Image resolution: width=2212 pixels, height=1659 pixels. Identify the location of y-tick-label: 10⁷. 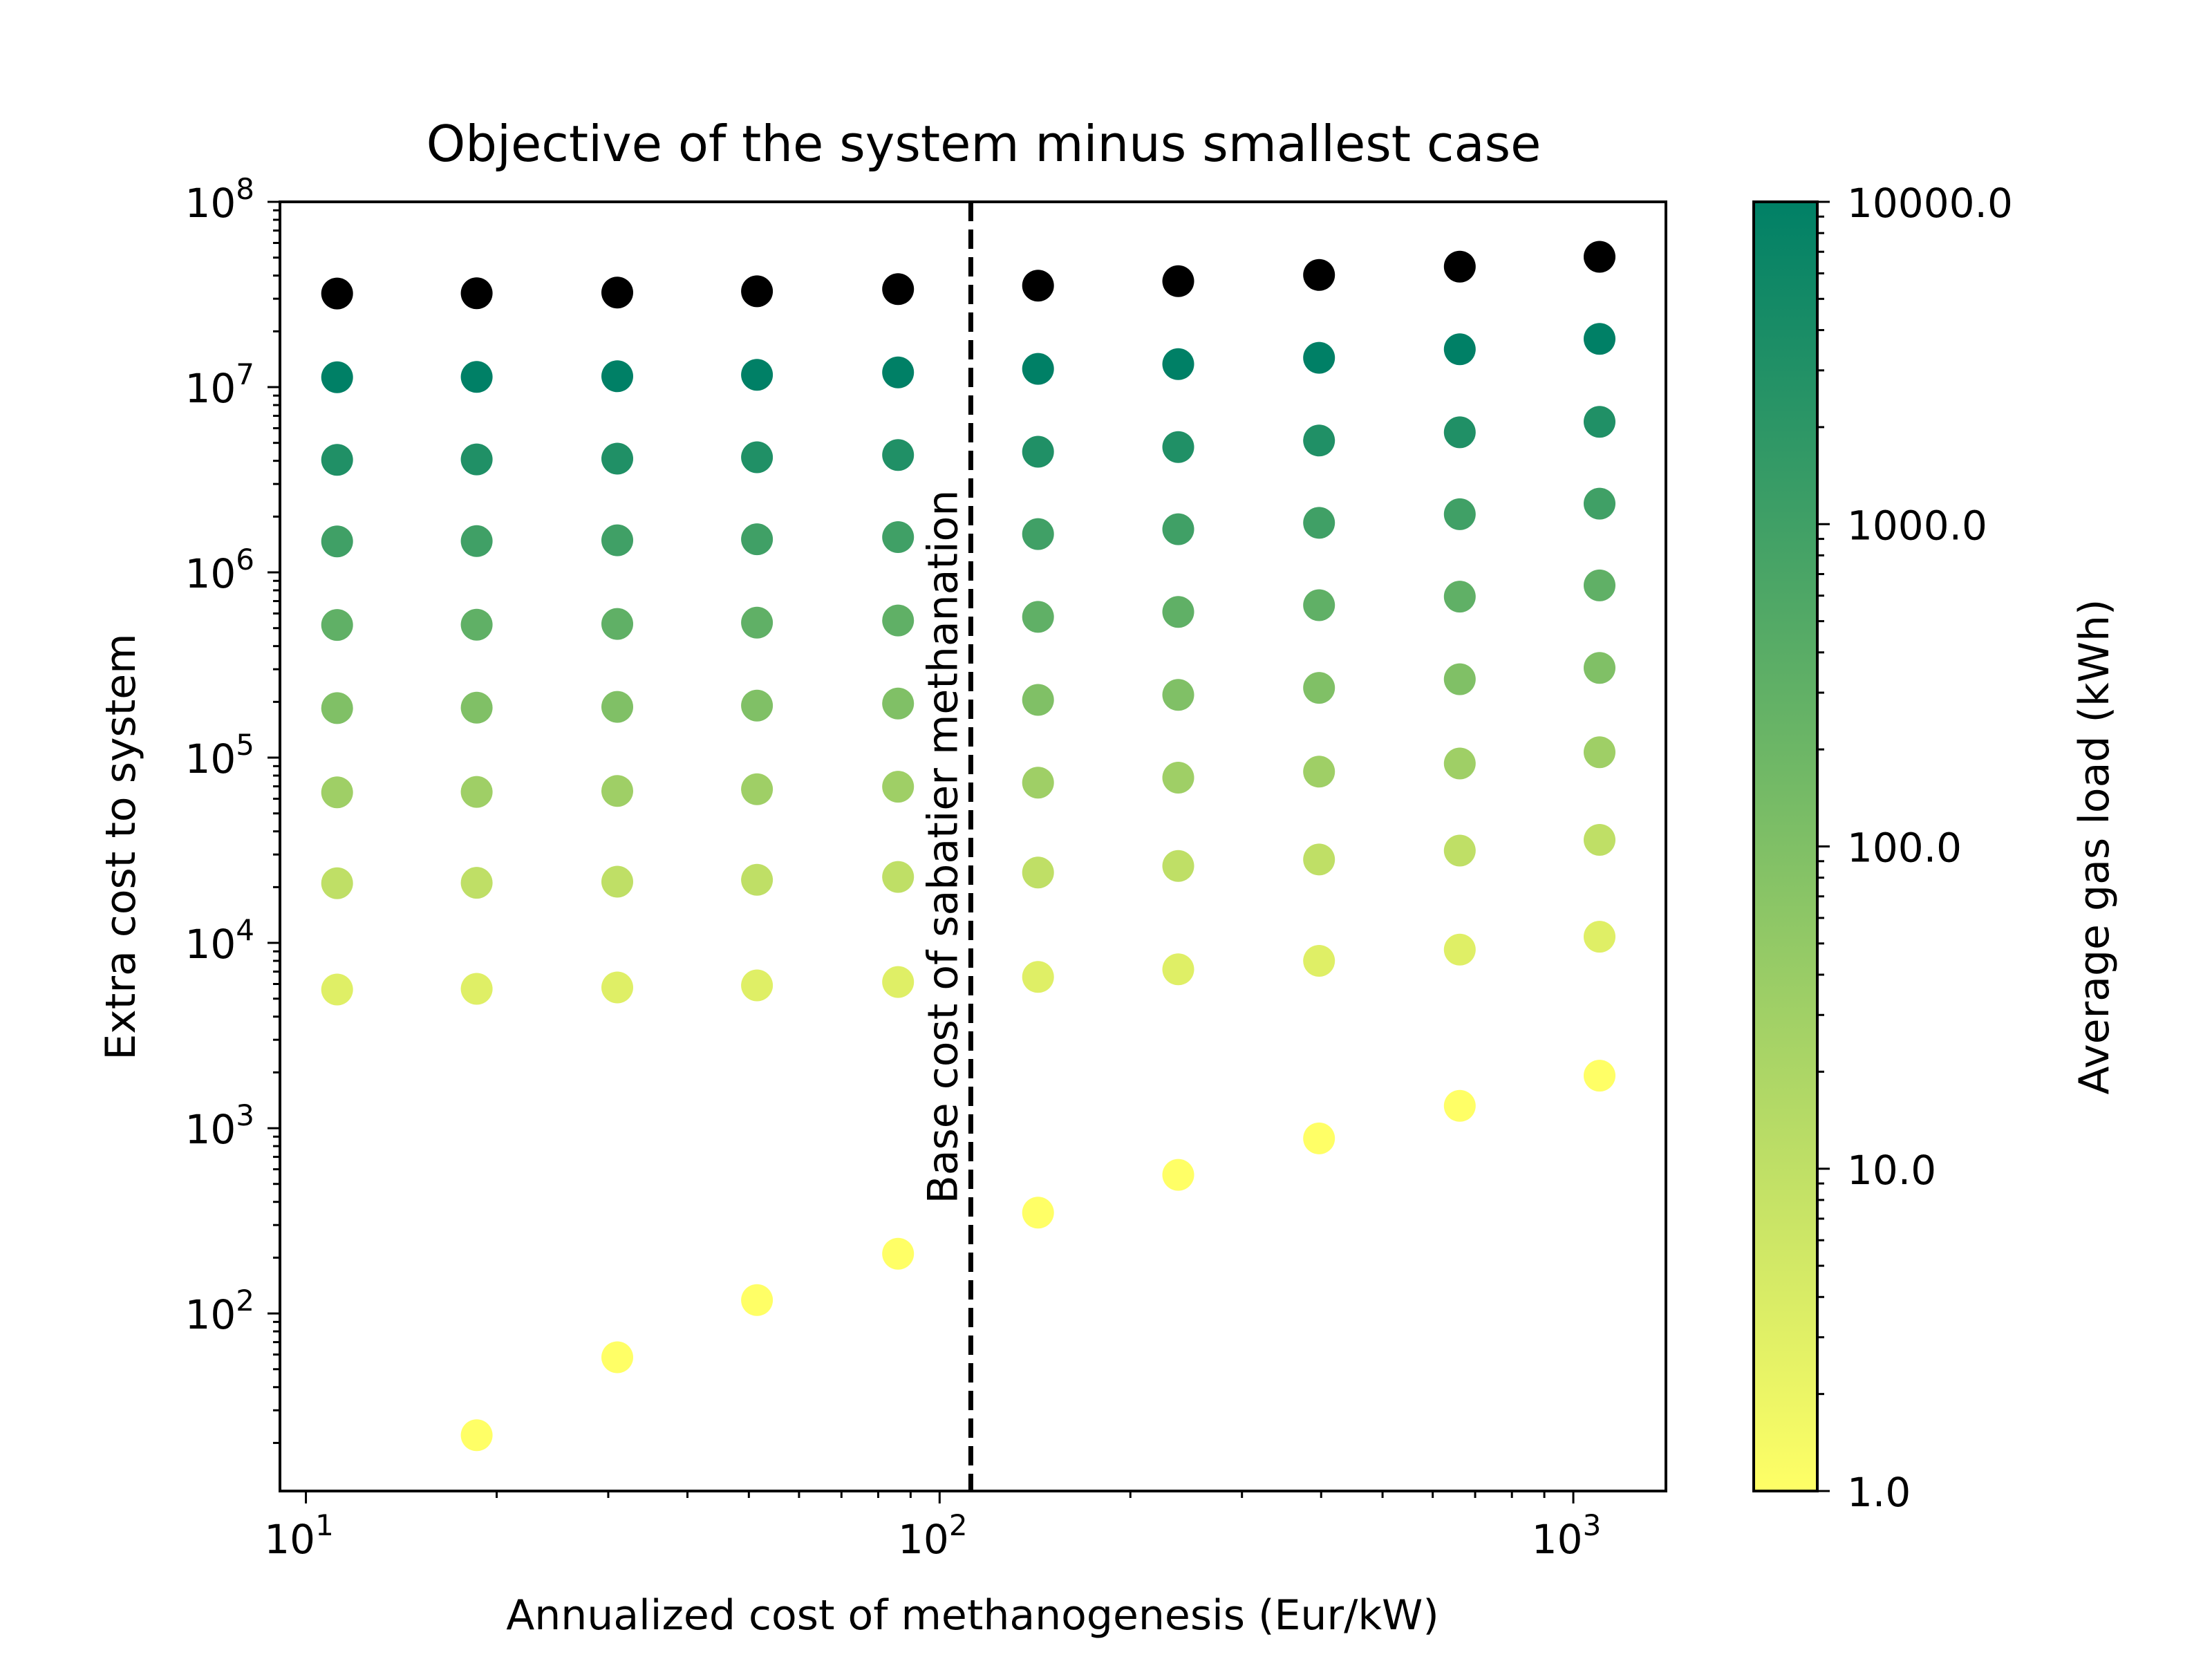
(219, 385).